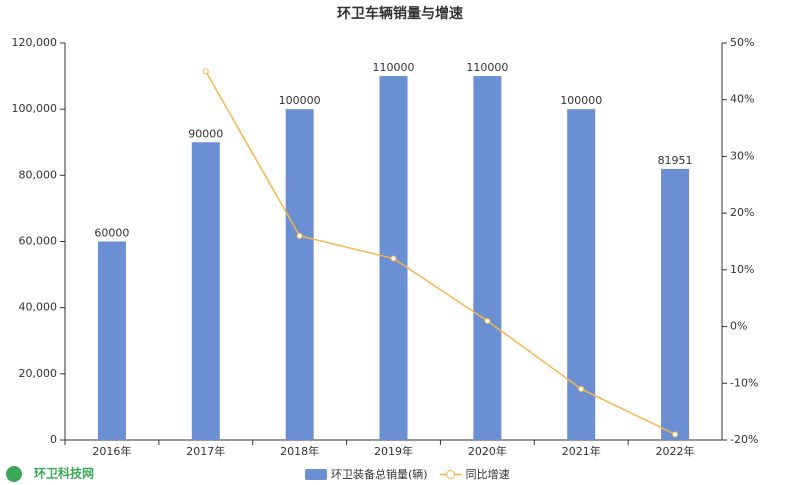  I want to click on x-tick-label: 2022年, so click(675, 451).